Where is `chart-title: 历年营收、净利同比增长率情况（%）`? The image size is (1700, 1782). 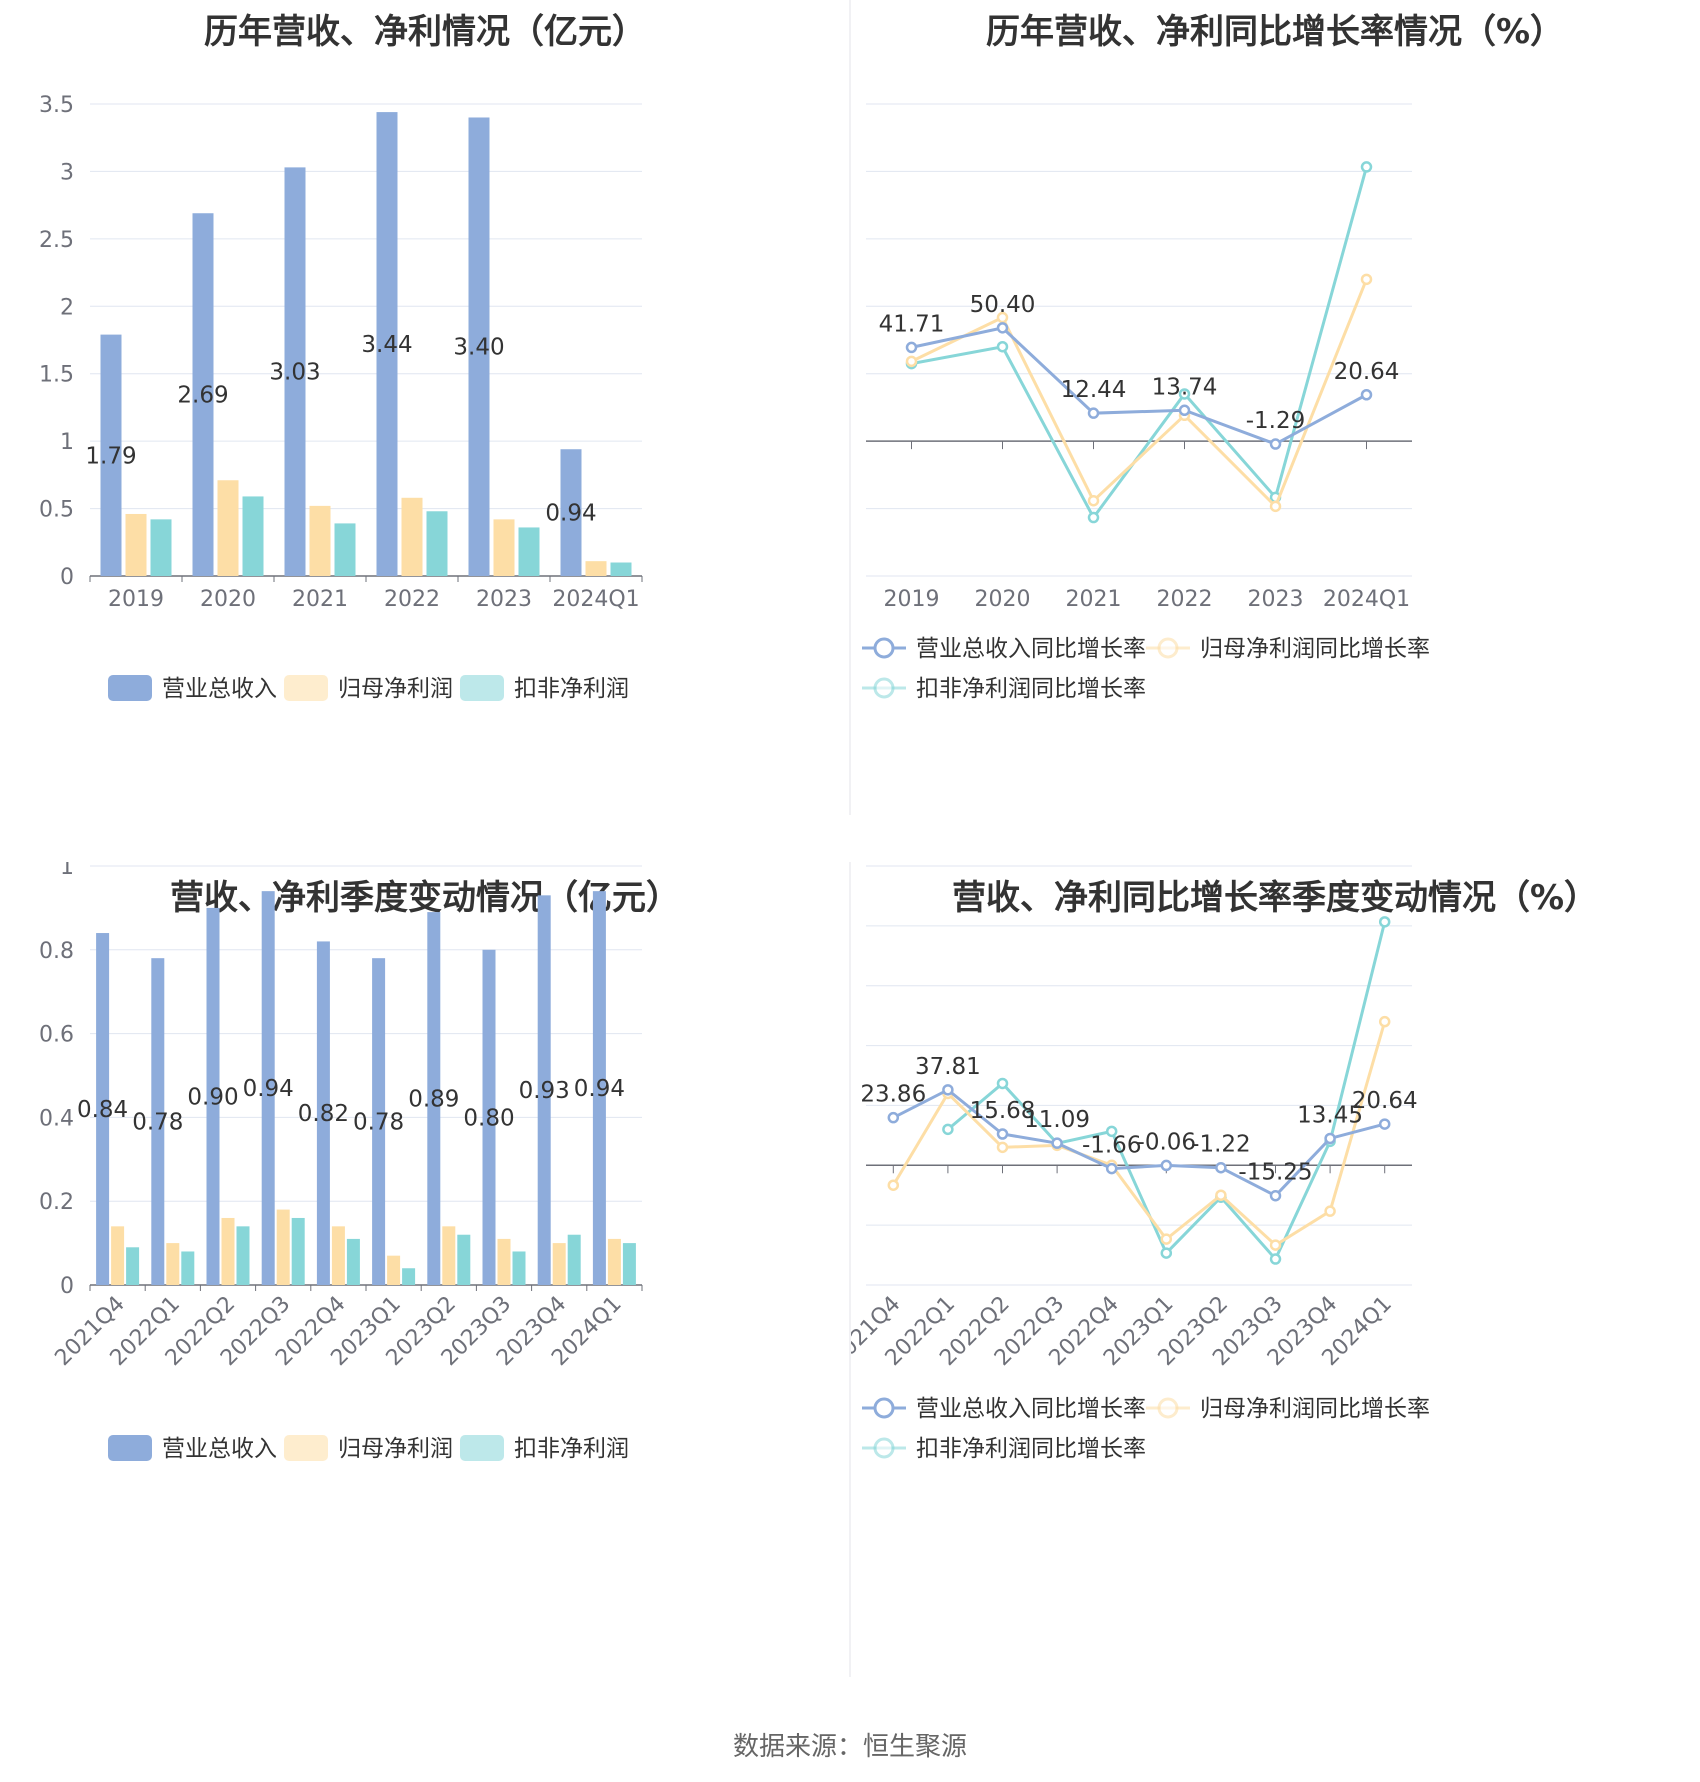 chart-title: 历年营收、净利同比增长率情况（%） is located at coordinates (1275, 32).